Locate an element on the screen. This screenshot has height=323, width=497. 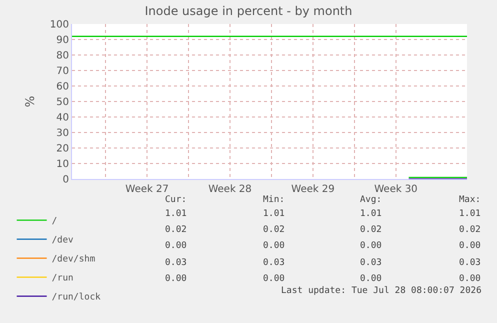
y-tick-label: 10 is located at coordinates (62, 164).